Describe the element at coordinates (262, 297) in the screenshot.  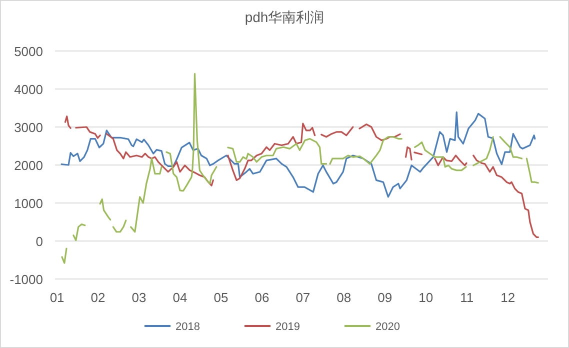
I see `x-tick-label: 06` at that location.